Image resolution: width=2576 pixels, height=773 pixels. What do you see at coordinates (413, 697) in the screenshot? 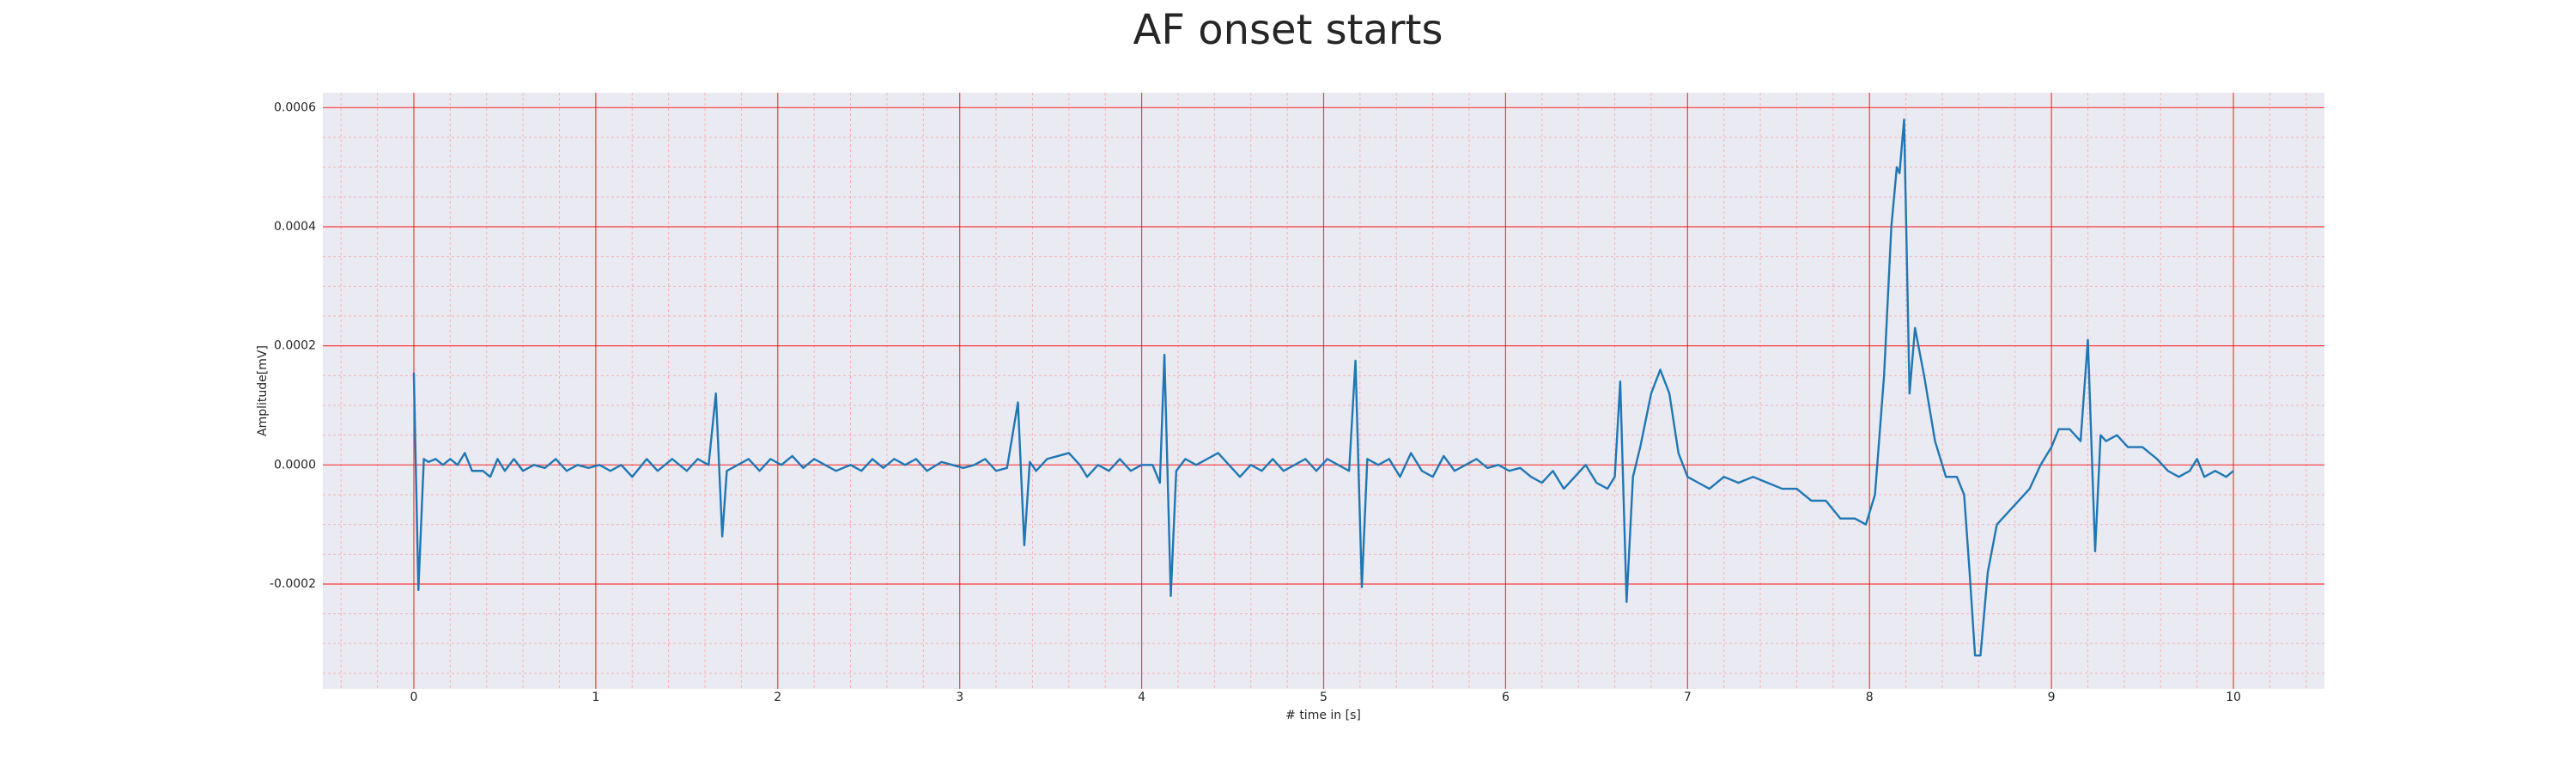
I see `x-tick-label: 0` at bounding box center [413, 697].